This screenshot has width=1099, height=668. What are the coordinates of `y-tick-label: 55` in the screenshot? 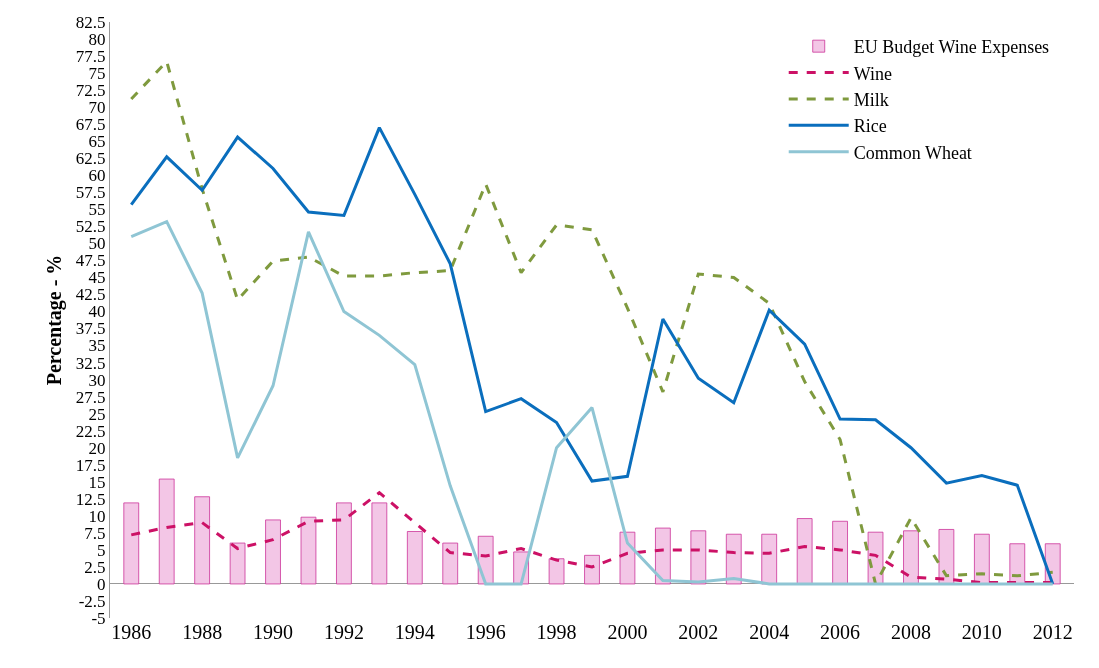 It's located at (97, 210).